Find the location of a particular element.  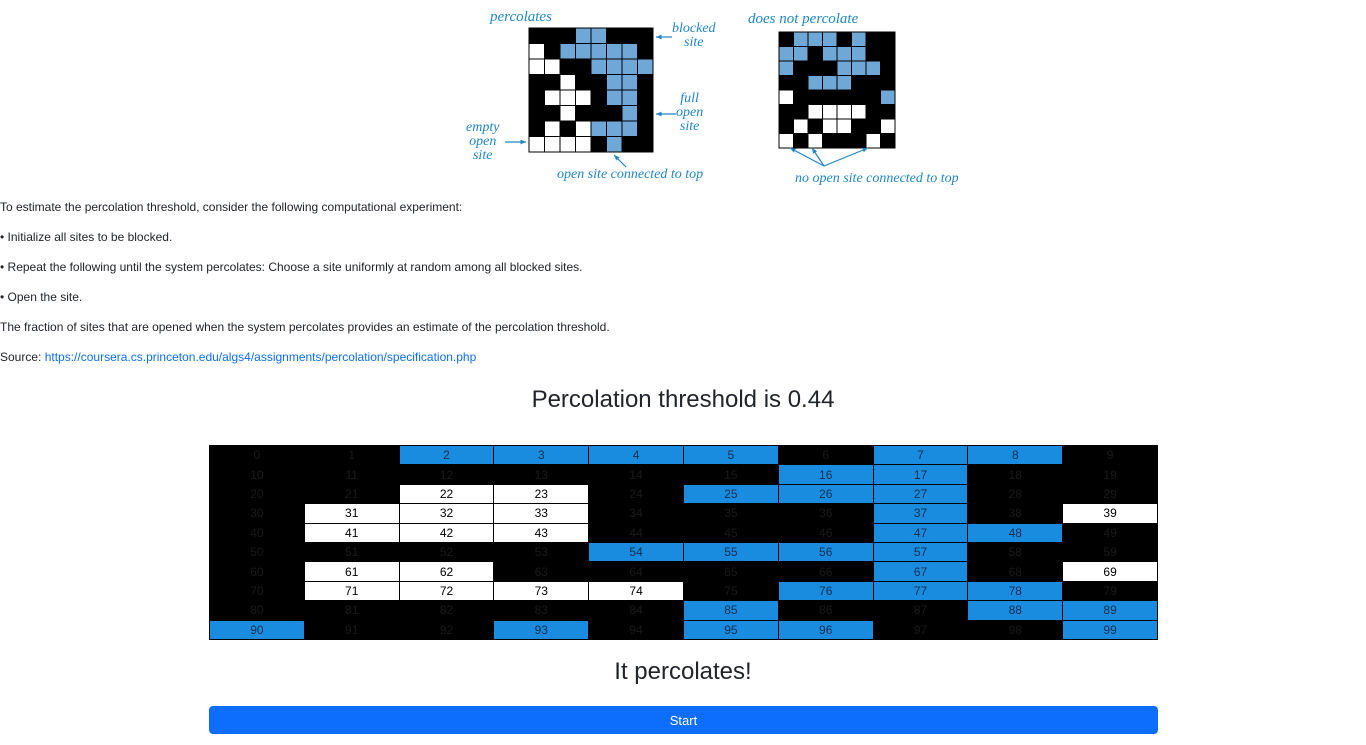

grid-cell: 77 is located at coordinates (920, 591).